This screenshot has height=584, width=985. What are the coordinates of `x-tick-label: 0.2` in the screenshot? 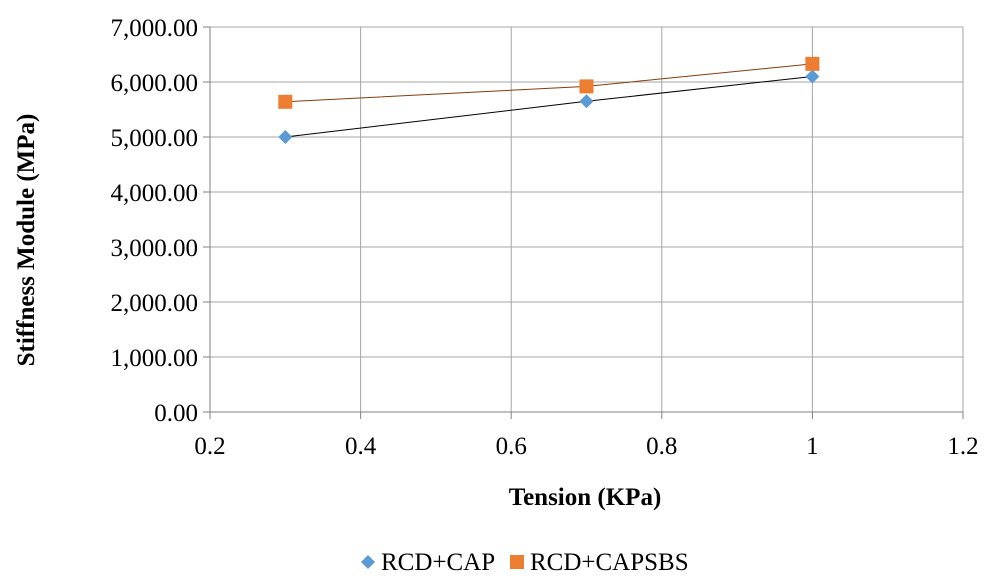 It's located at (209, 446).